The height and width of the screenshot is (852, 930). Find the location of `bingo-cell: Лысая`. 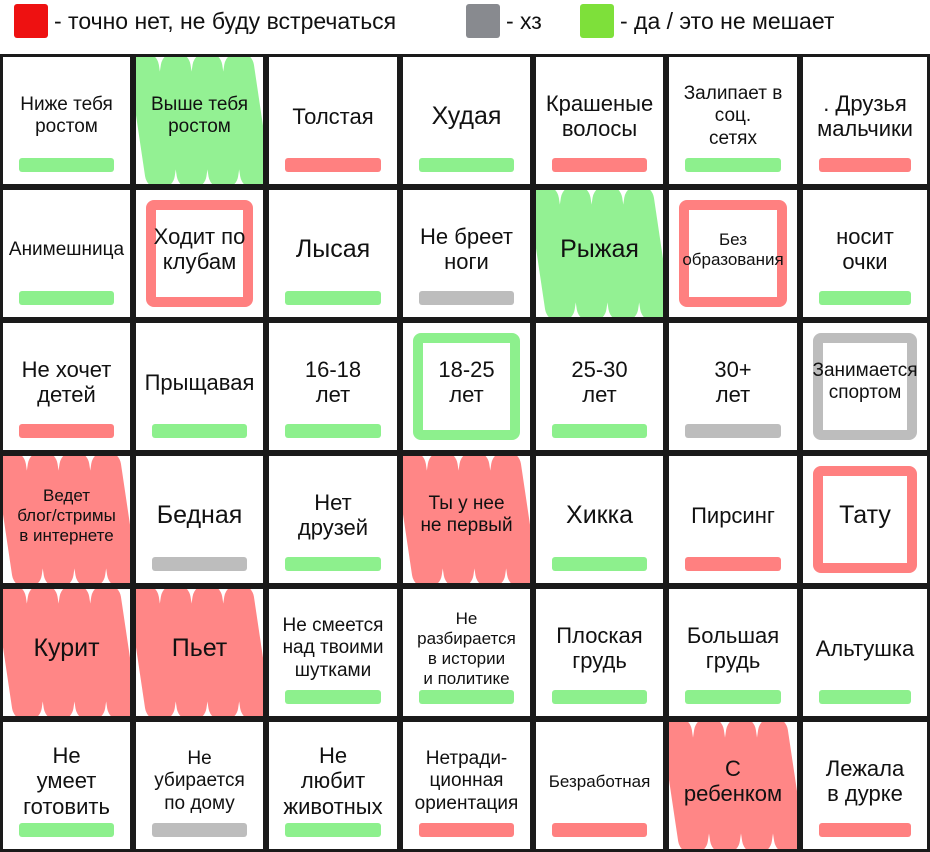

bingo-cell: Лысая is located at coordinates (333, 253).